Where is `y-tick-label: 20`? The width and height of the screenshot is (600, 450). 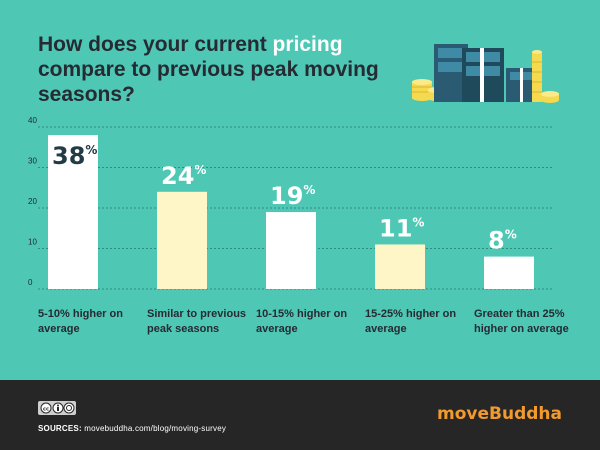 y-tick-label: 20 is located at coordinates (32, 201).